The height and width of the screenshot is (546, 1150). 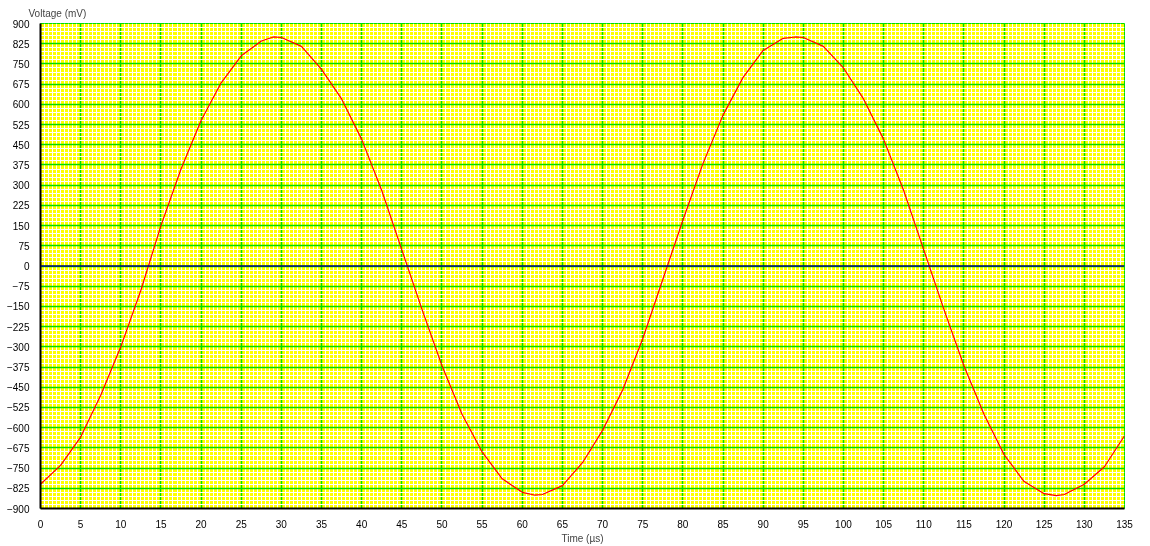 What do you see at coordinates (402, 524) in the screenshot?
I see `x-tick-label: 45` at bounding box center [402, 524].